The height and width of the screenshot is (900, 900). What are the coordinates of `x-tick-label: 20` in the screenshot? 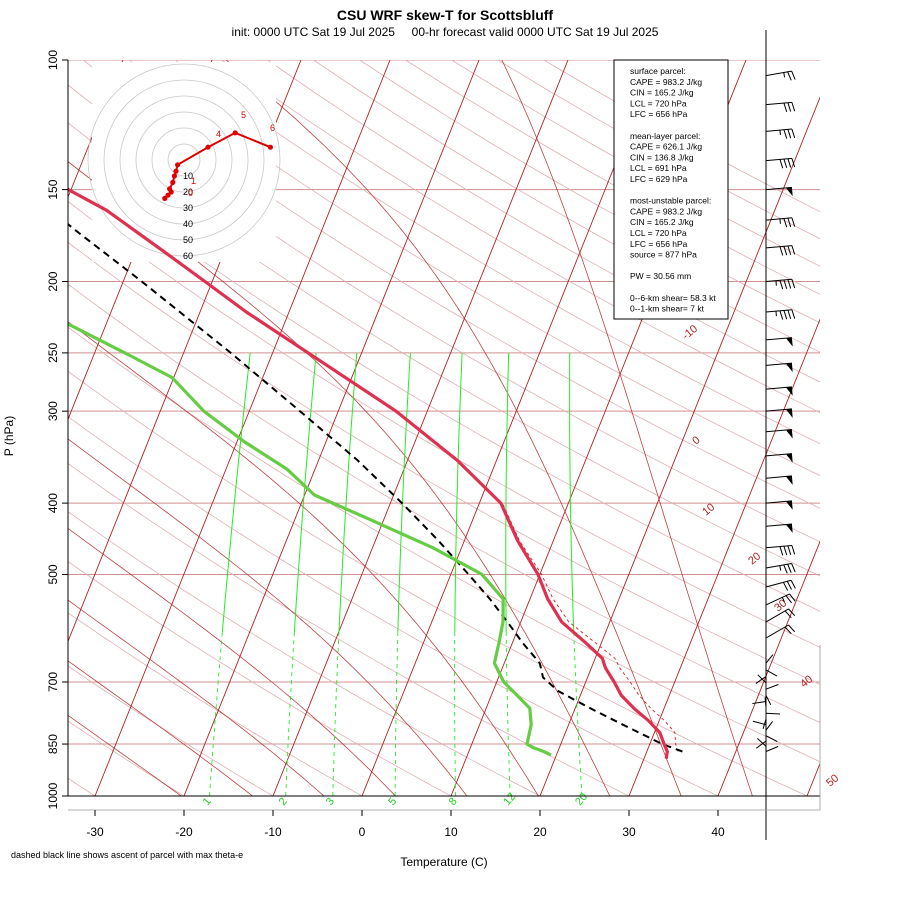 It's located at (540, 832).